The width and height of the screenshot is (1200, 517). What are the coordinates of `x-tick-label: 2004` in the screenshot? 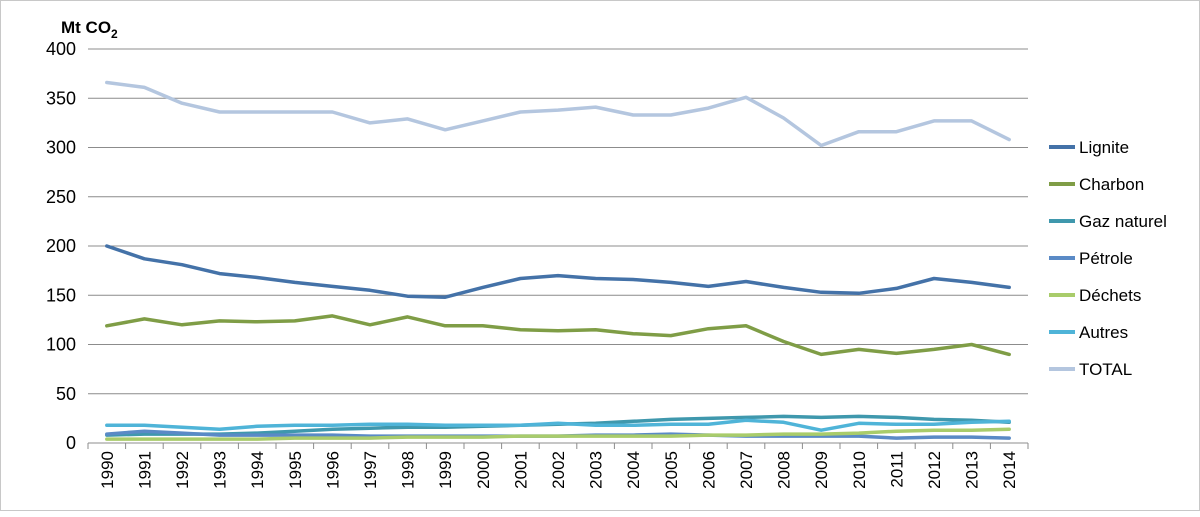 It's located at (633, 470).